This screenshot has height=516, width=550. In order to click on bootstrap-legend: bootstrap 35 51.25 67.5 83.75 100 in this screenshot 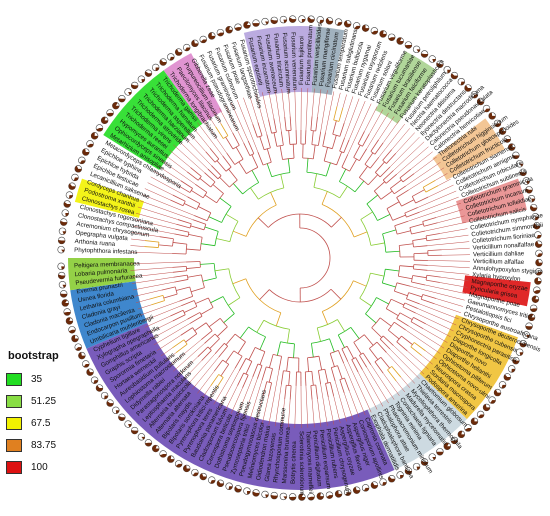, I will do `click(48, 414)`.